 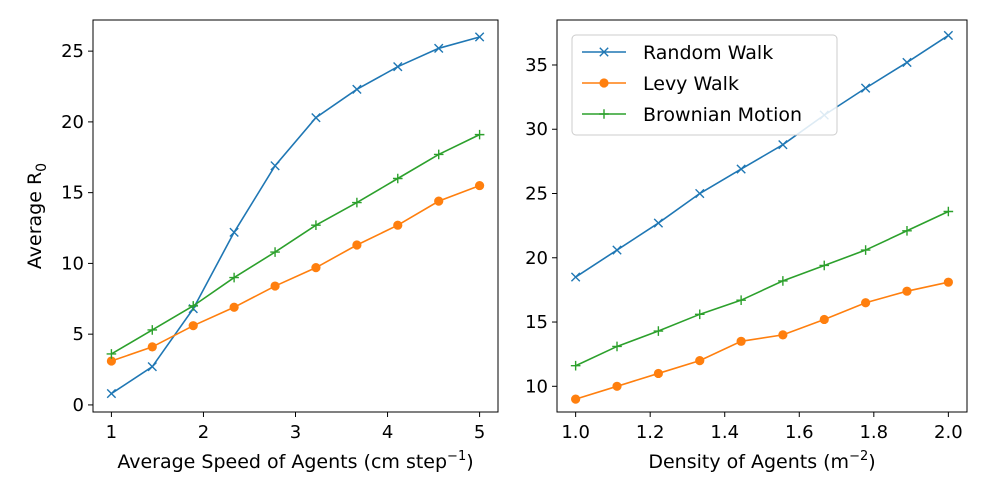 I want to click on x-axis-title-exponent: −2, so click(x=858, y=456).